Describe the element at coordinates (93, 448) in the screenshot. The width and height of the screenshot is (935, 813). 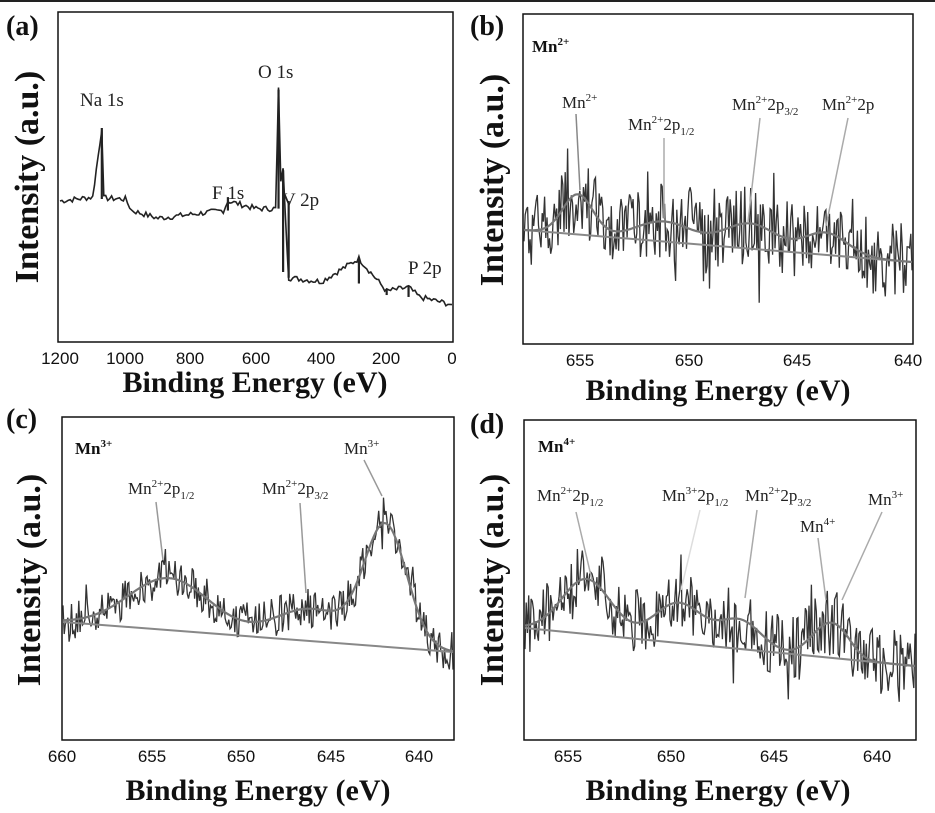
I see `panel-c-title: Mn3+` at that location.